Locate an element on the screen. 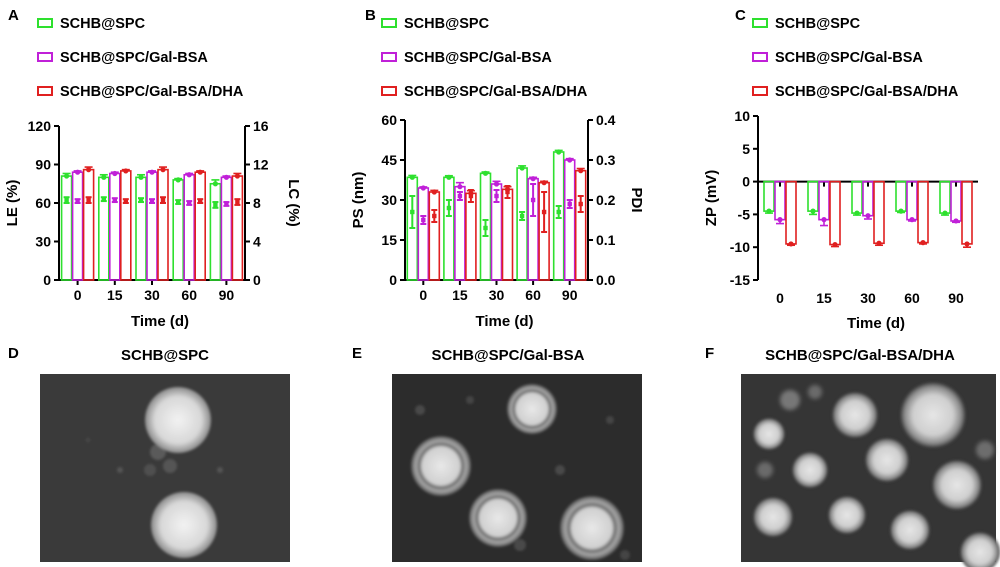 This screenshot has width=1000, height=567. y2-tick-label: 0.3 is located at coordinates (606, 160).